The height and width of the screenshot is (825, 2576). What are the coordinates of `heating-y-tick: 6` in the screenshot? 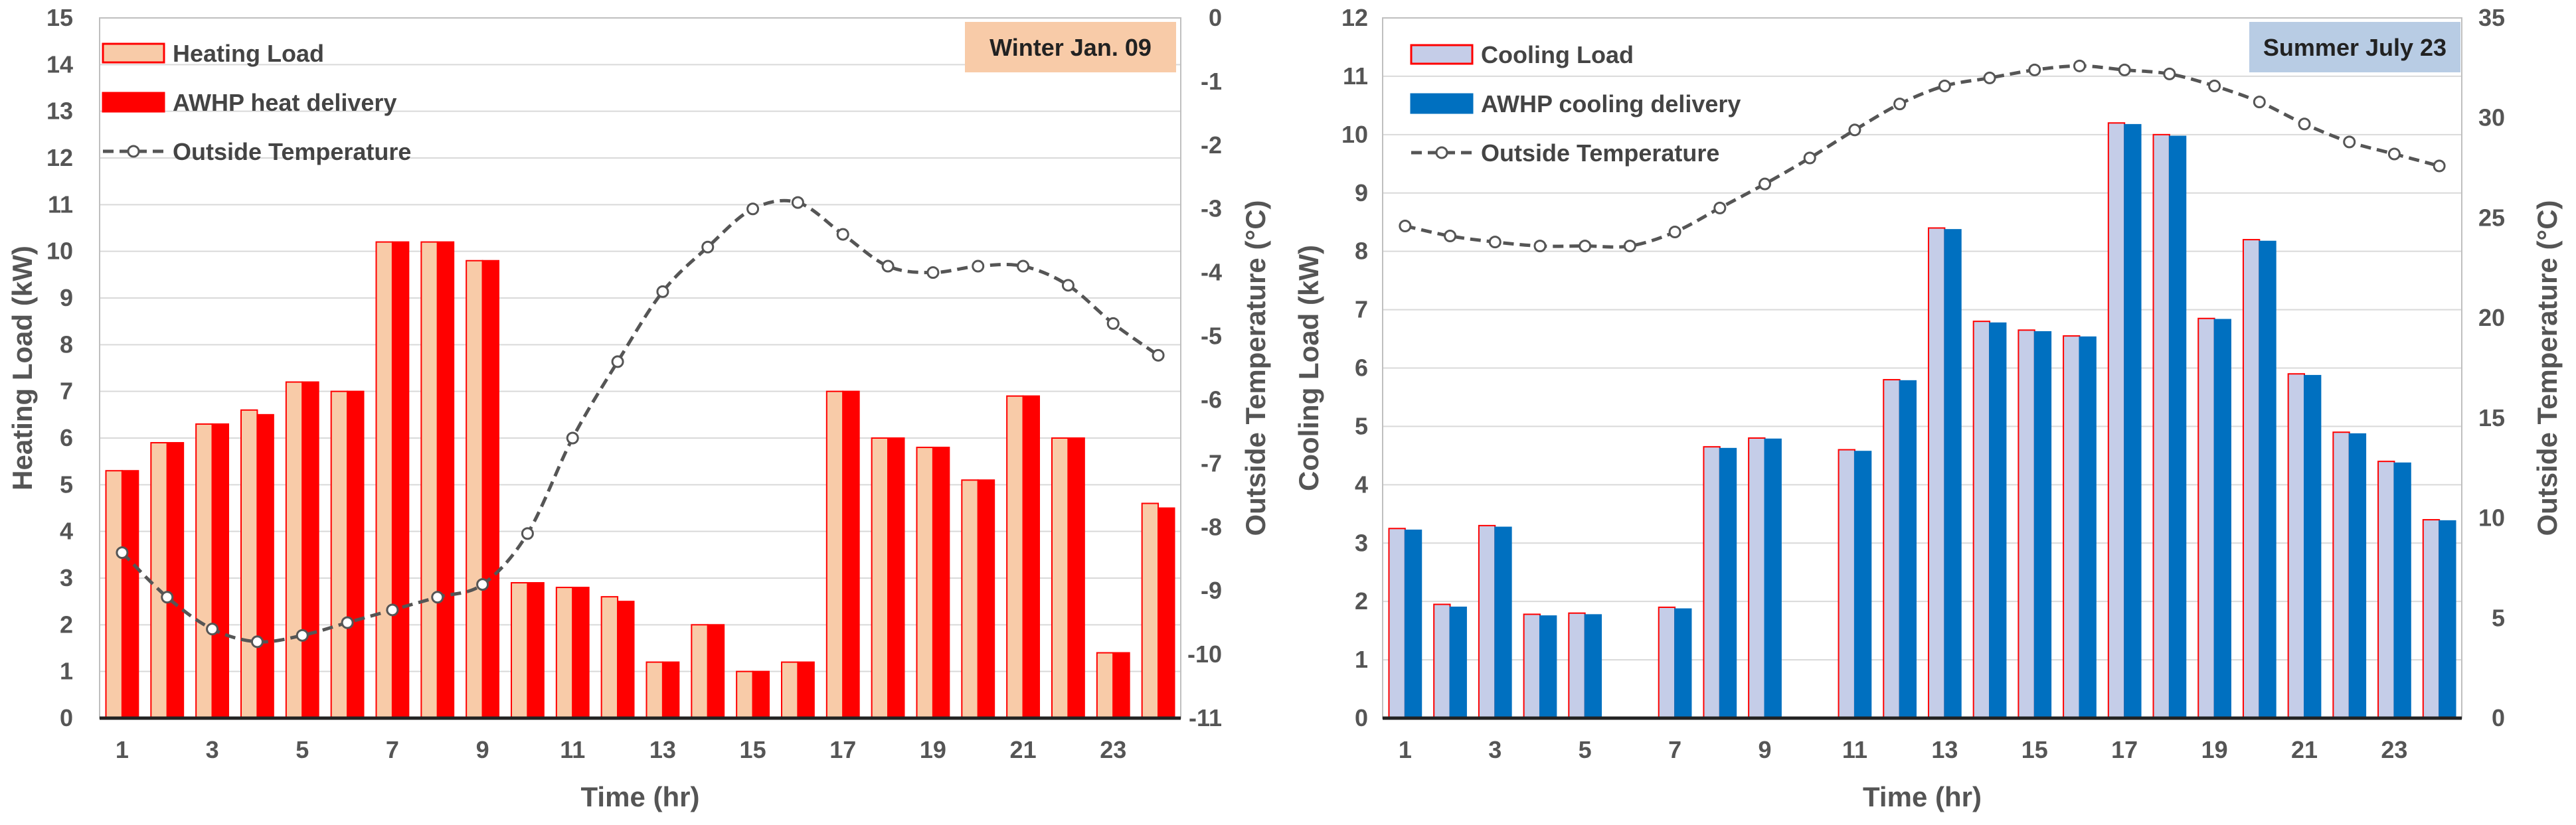 It's located at (66, 437).